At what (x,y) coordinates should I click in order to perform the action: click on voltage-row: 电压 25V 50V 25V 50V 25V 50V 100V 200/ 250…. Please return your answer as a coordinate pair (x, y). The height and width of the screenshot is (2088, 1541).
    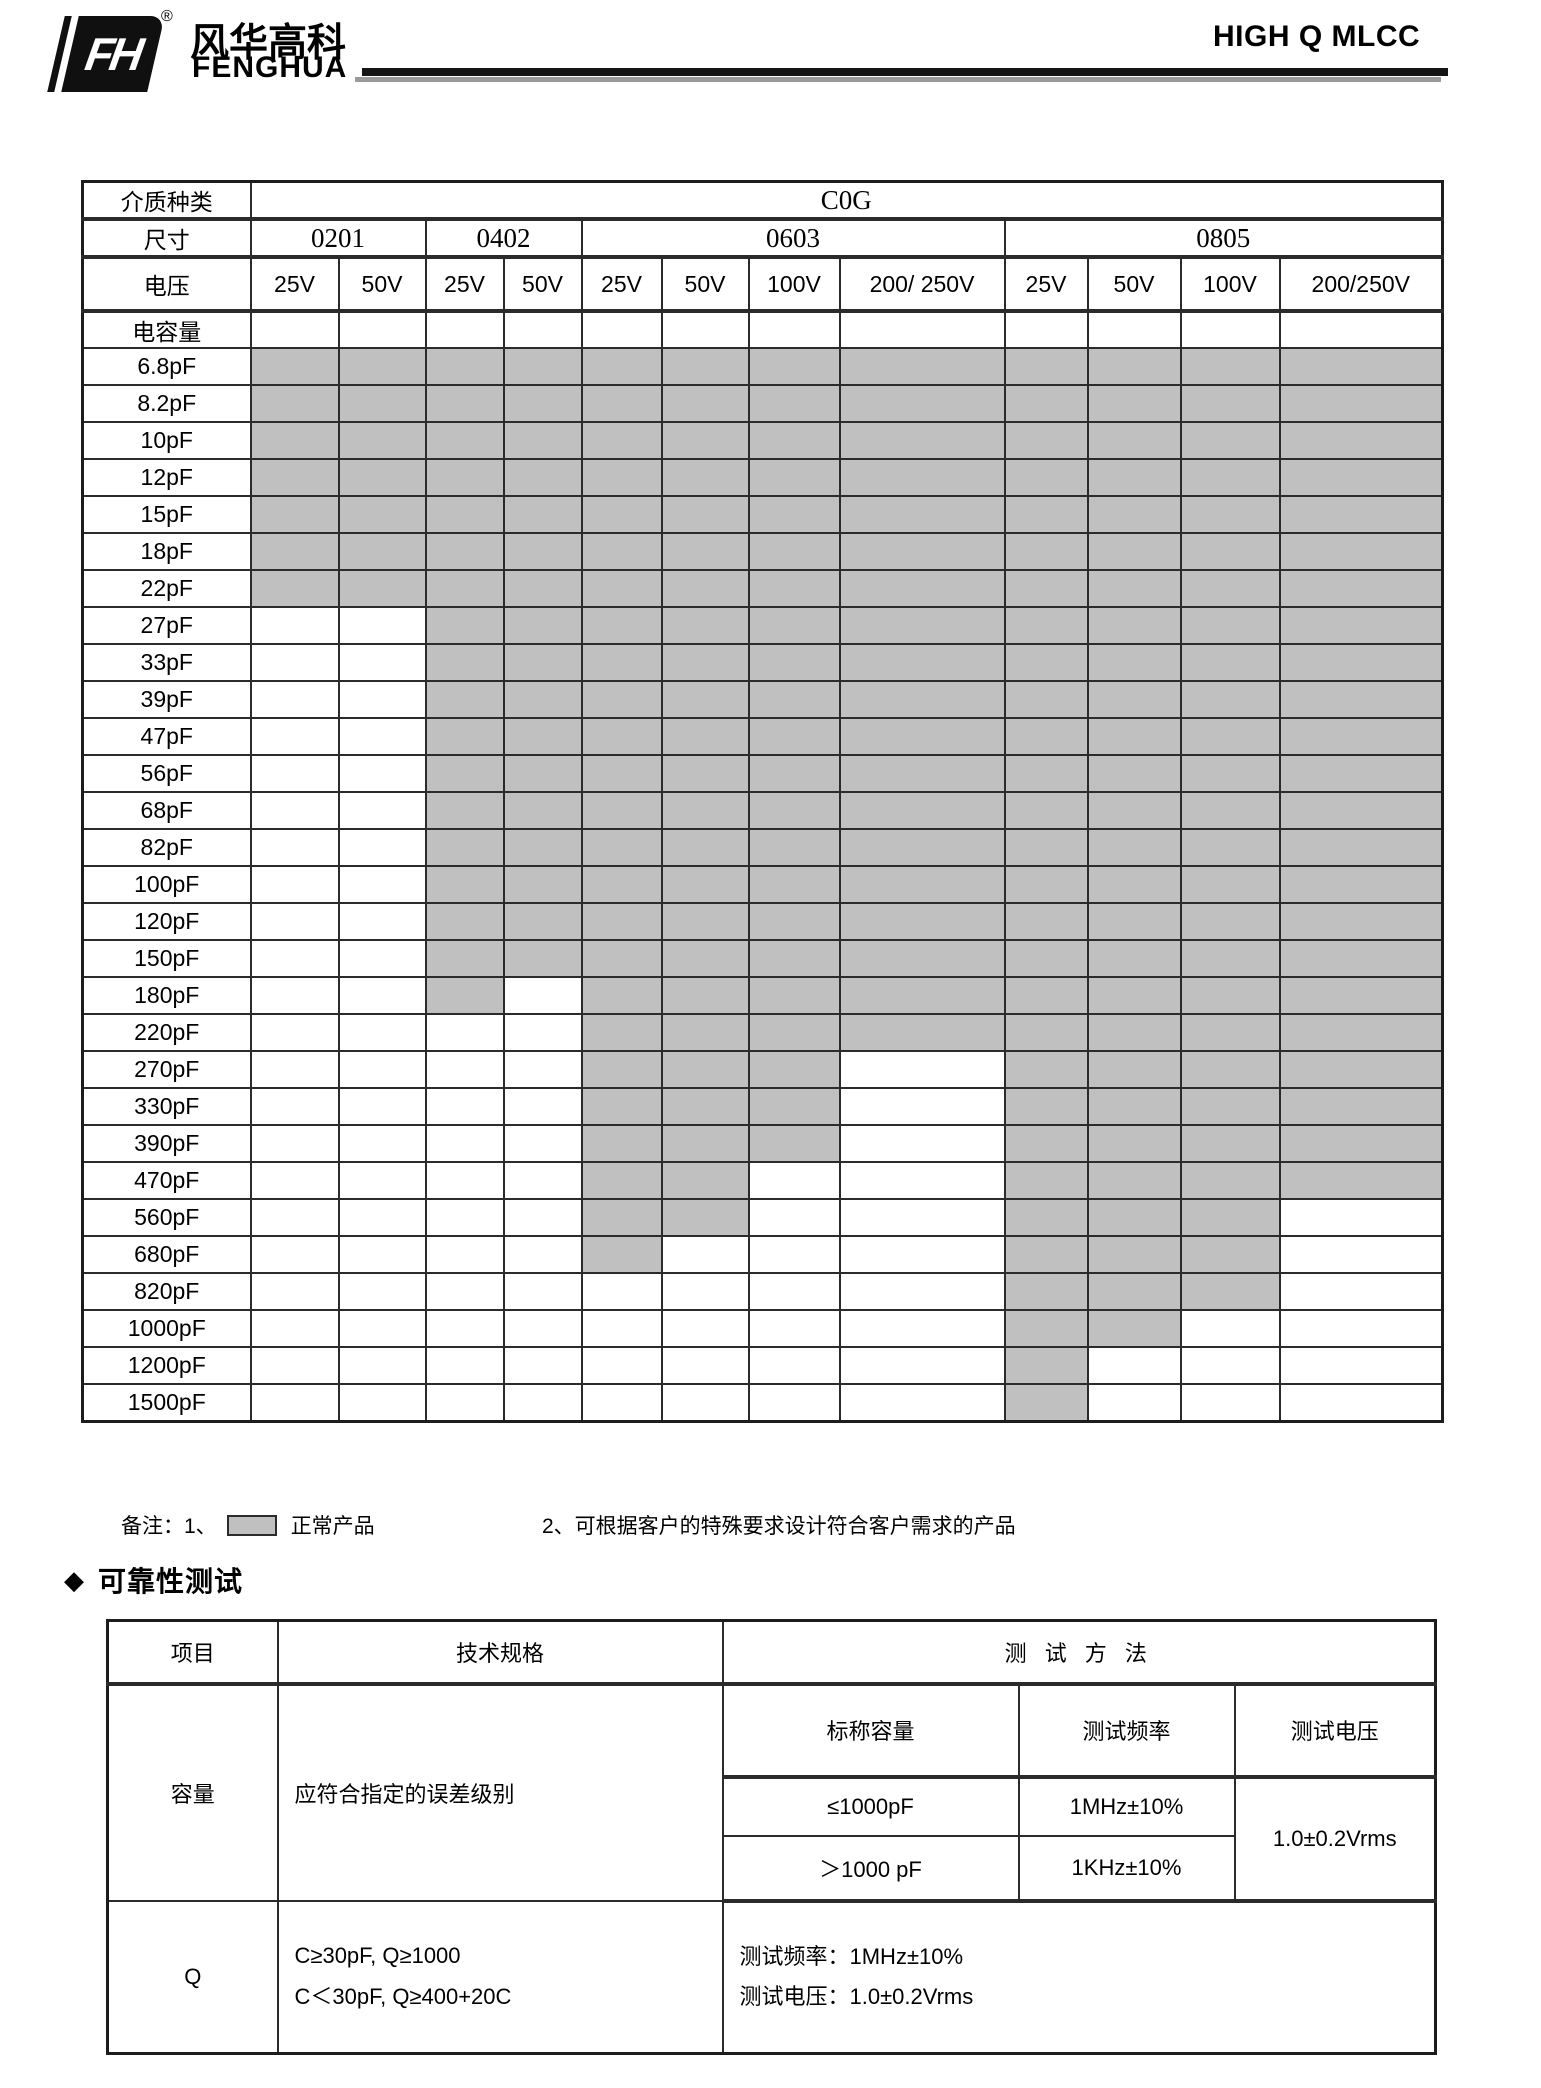
    Looking at the image, I should click on (762, 284).